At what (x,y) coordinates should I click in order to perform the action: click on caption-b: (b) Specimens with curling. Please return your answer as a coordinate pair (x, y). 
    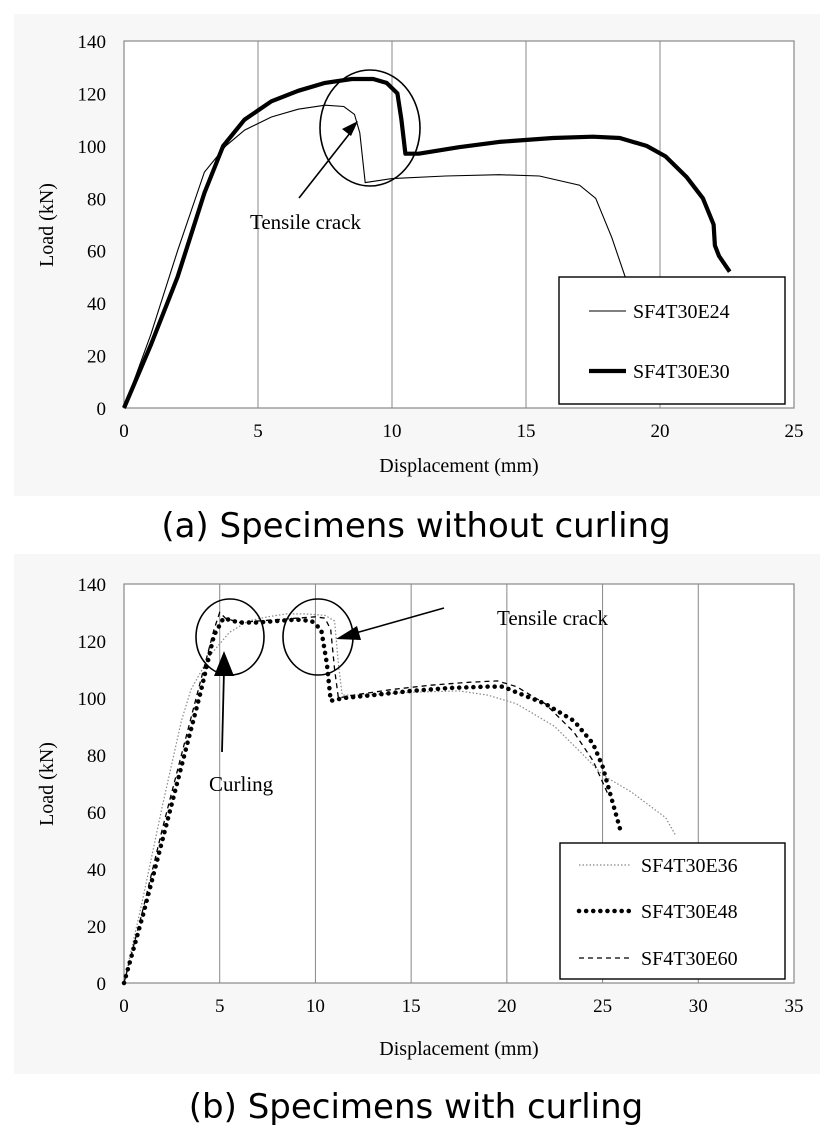
    Looking at the image, I should click on (416, 1107).